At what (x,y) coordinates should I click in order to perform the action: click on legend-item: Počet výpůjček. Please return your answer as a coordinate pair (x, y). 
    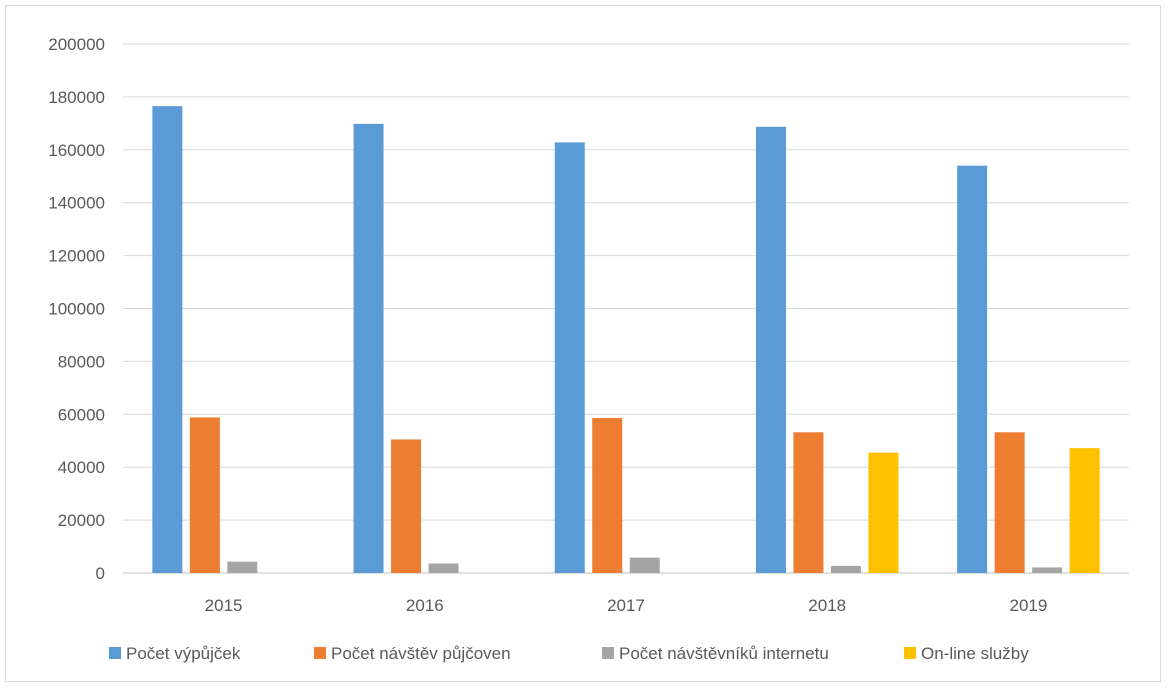
    Looking at the image, I should click on (175, 653).